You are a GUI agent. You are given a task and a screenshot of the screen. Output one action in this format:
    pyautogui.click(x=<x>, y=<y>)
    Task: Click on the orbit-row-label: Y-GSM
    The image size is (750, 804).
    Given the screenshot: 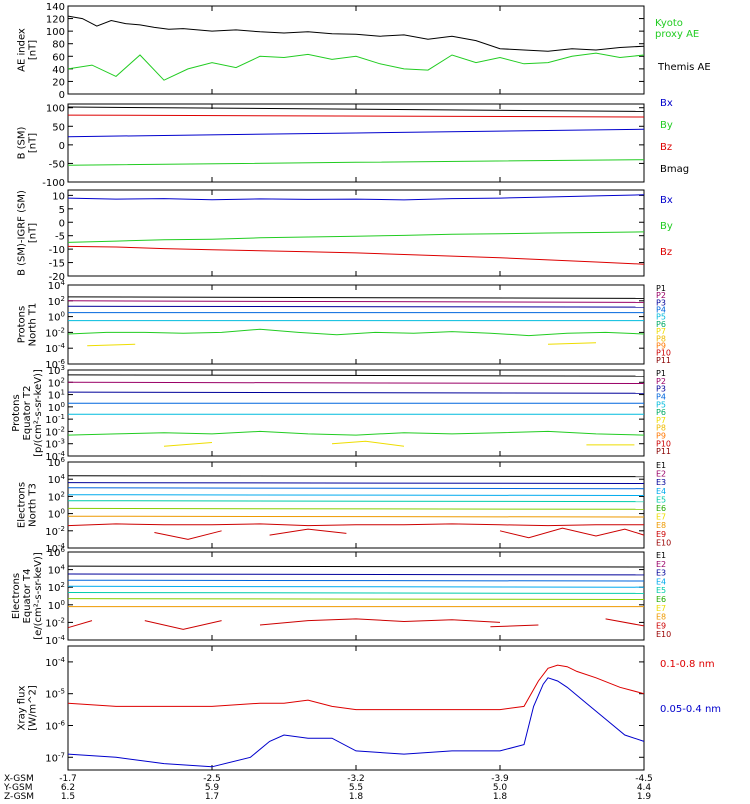 What is the action you would take?
    pyautogui.click(x=17, y=788)
    